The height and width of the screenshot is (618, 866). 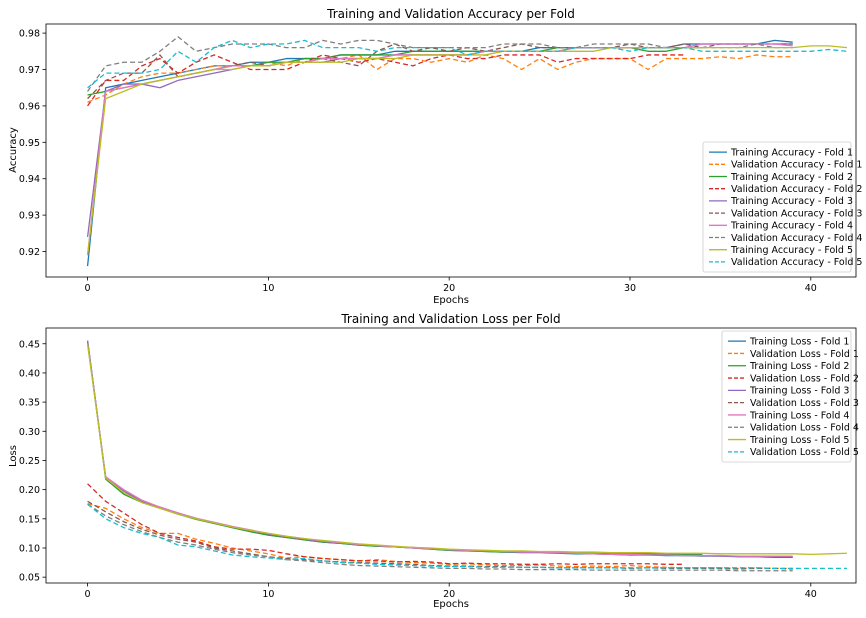 What do you see at coordinates (799, 341) in the screenshot?
I see `loss-legend-label-1: Training Loss - Fold 1` at bounding box center [799, 341].